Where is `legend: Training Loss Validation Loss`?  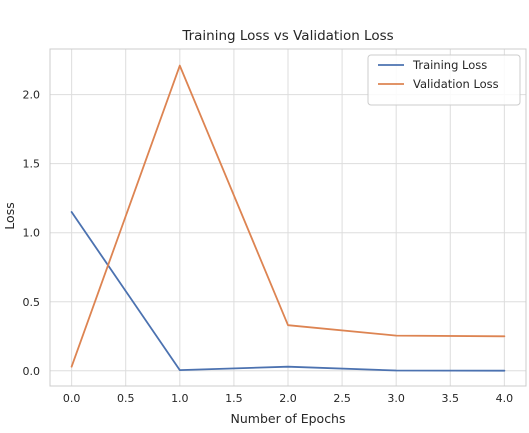 legend: Training Loss Validation Loss is located at coordinates (444, 80).